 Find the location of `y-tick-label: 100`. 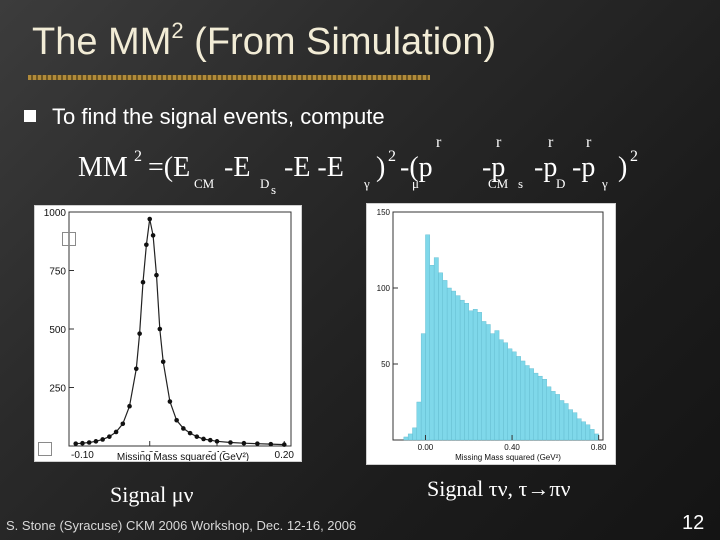

y-tick-label: 100 is located at coordinates (384, 288).